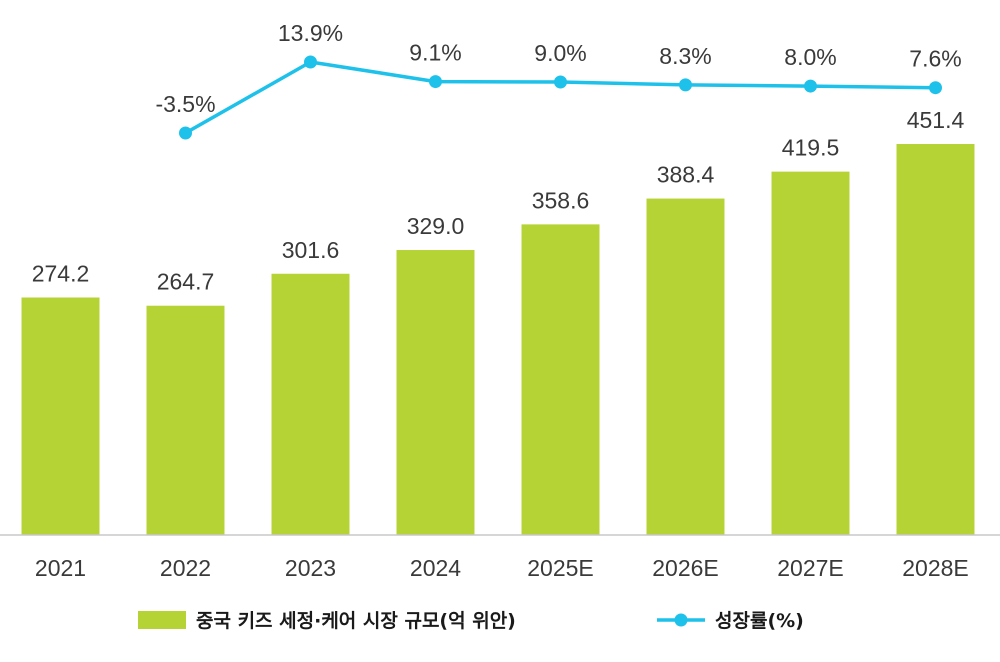 The width and height of the screenshot is (1000, 662). Describe the element at coordinates (502, 568) in the screenshot. I see `x-tick-labels: 2021 2022 2023 2024 2025E 2026E 2027E 2028E` at that location.